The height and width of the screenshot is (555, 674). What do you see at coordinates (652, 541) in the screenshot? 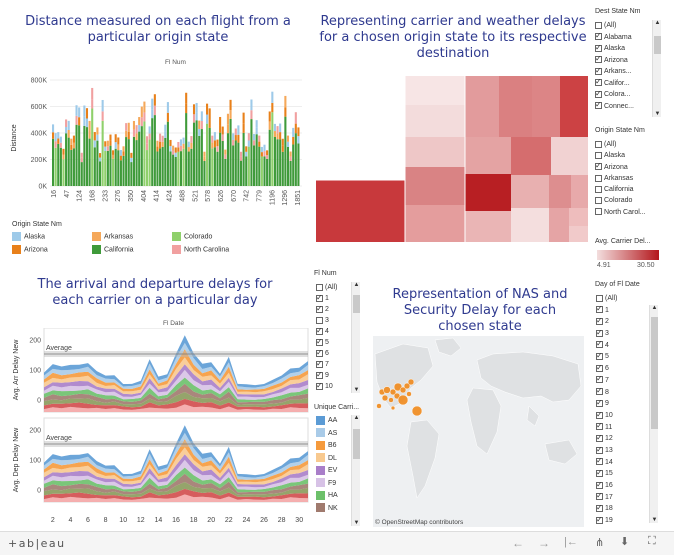
I see `fullscreen-icon: ⛶` at bounding box center [652, 541].